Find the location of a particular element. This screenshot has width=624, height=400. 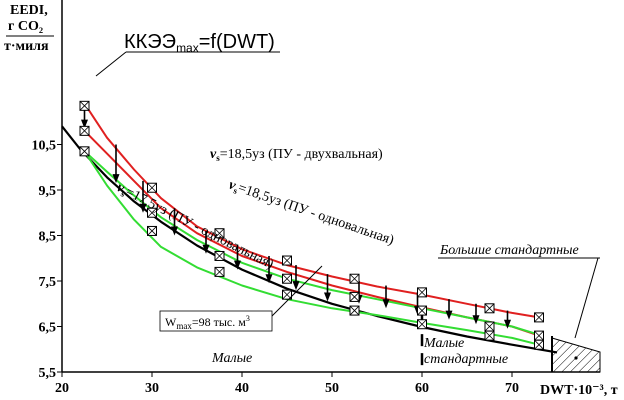

x-tick-label: 30 is located at coordinates (152, 388).